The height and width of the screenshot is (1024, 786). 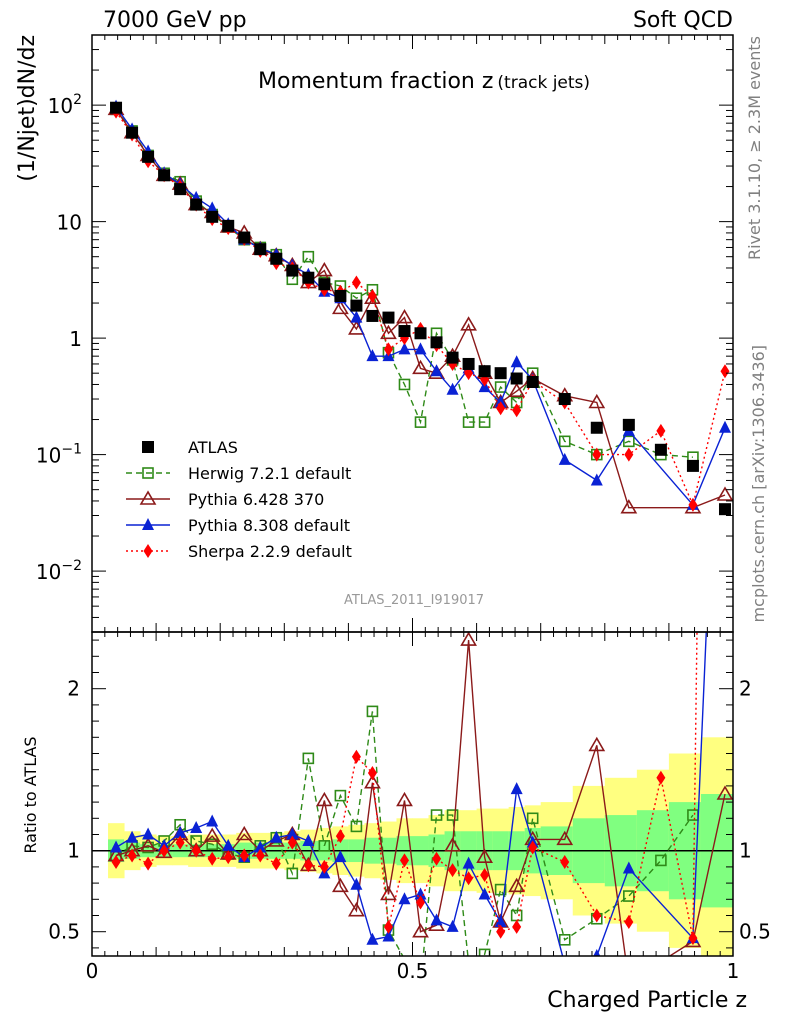 I want to click on y-tick-label-exponent: −1, so click(x=71, y=450).